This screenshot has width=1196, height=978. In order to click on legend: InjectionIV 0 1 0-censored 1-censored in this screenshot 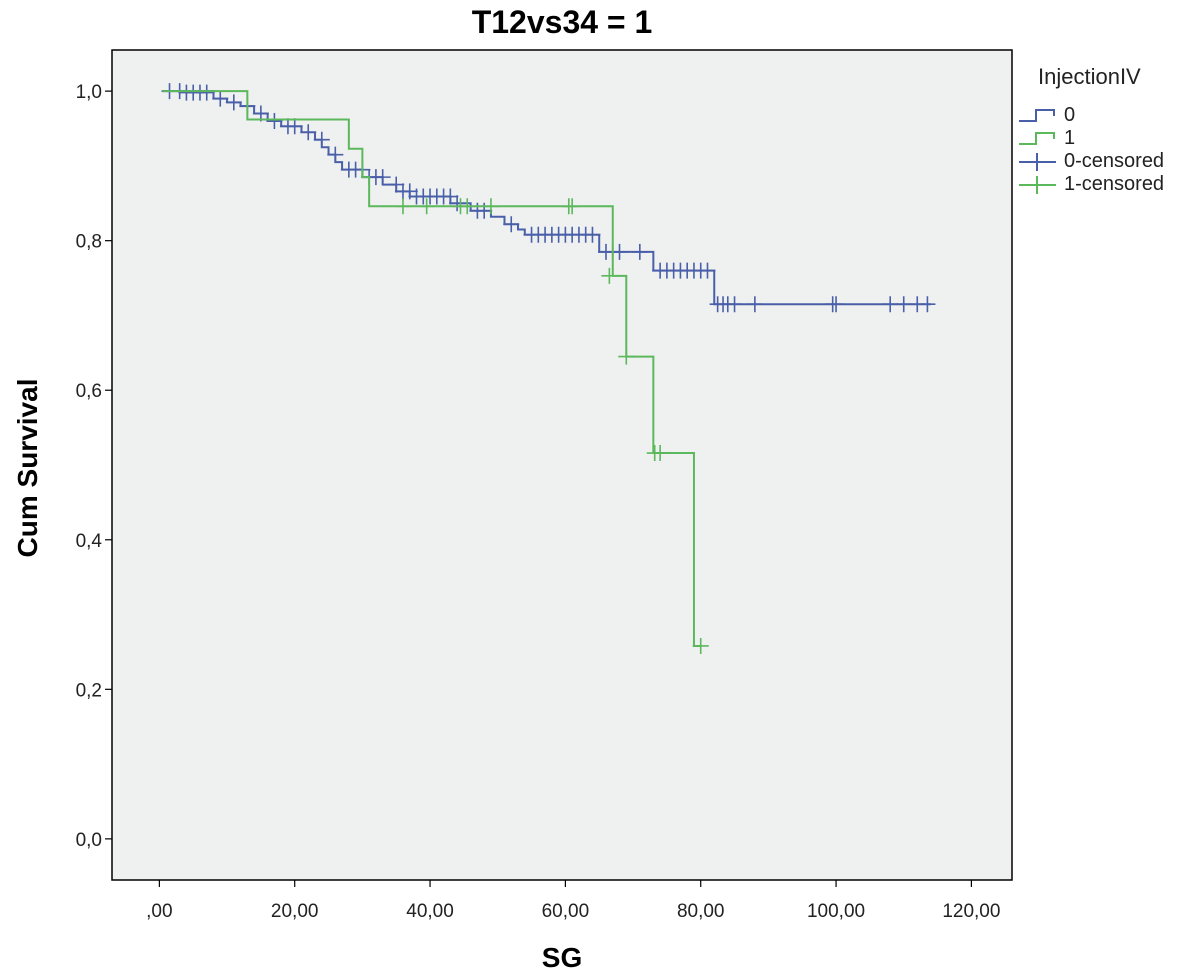, I will do `click(1105, 130)`.